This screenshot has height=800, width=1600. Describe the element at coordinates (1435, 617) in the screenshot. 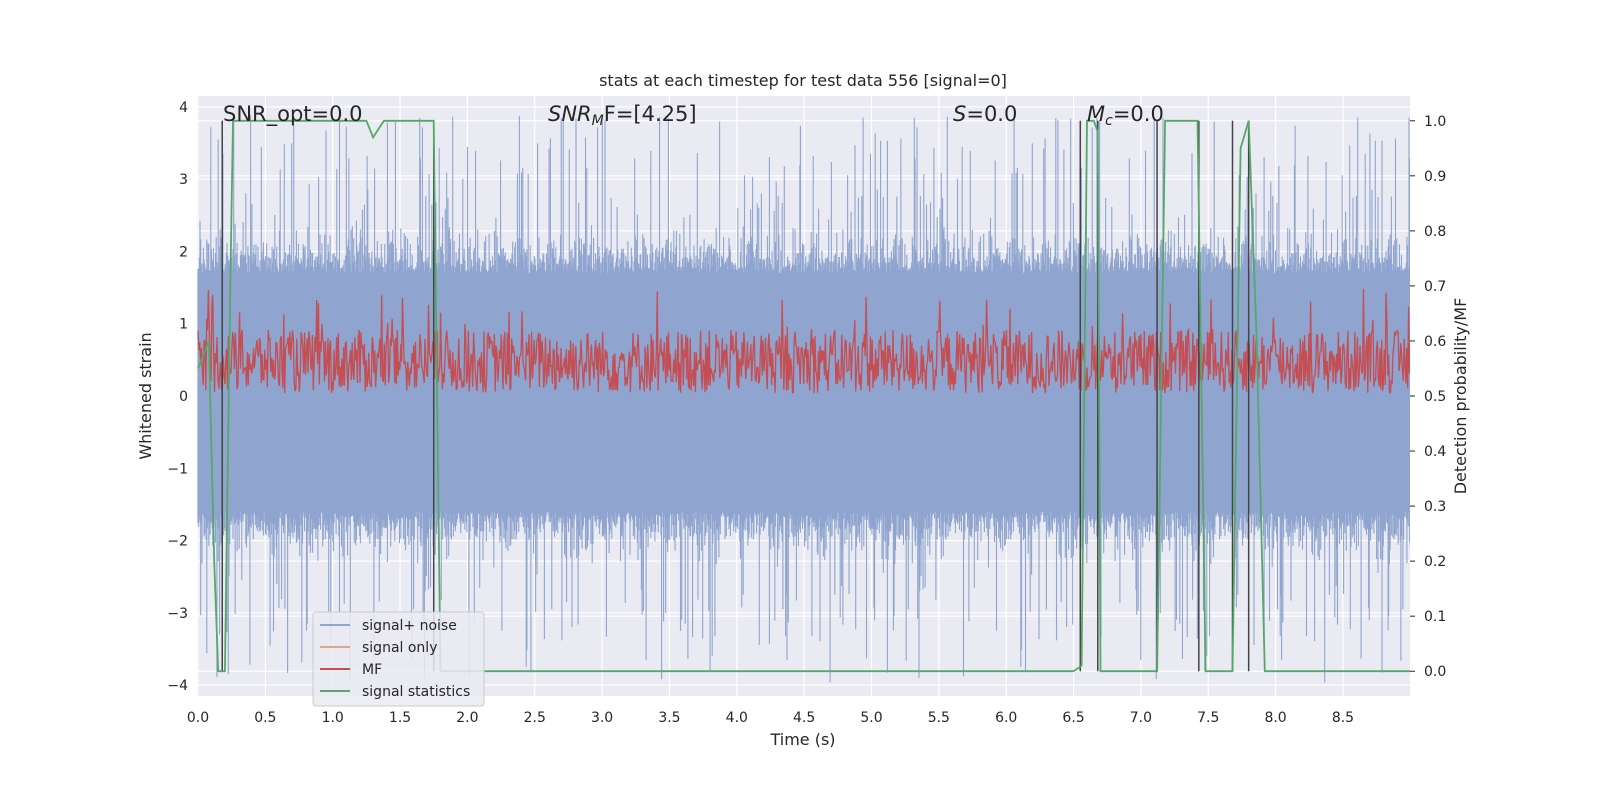

I see `y2-tick-label: 0.1` at that location.